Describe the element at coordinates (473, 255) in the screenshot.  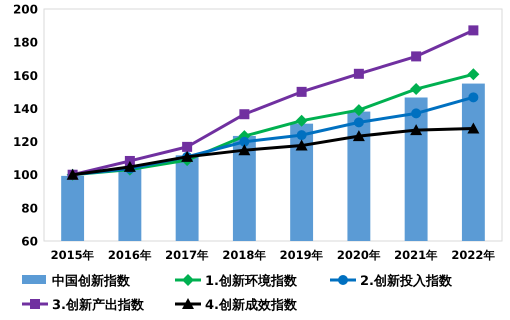
I see `x-tick-label: 2022年` at that location.